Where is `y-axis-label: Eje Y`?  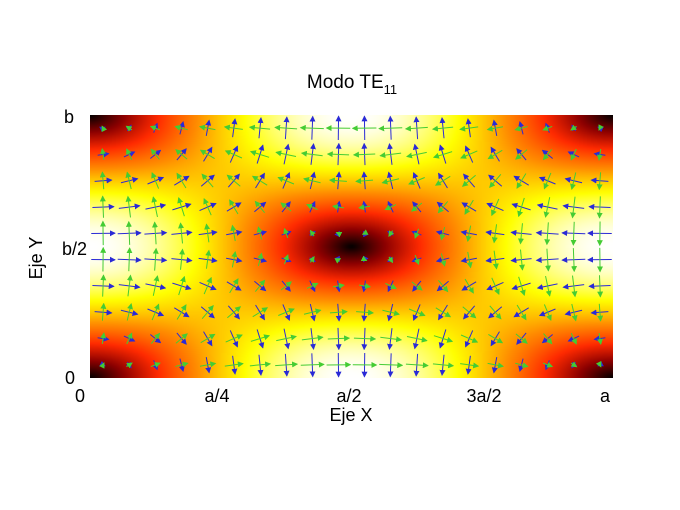
y-axis-label: Eje Y is located at coordinates (36, 258).